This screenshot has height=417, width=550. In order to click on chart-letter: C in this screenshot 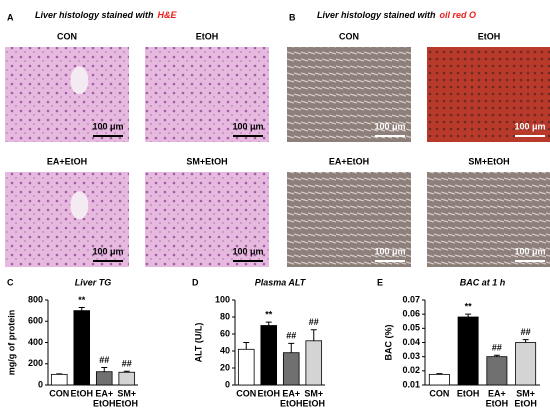, I will do `click(10, 282)`.